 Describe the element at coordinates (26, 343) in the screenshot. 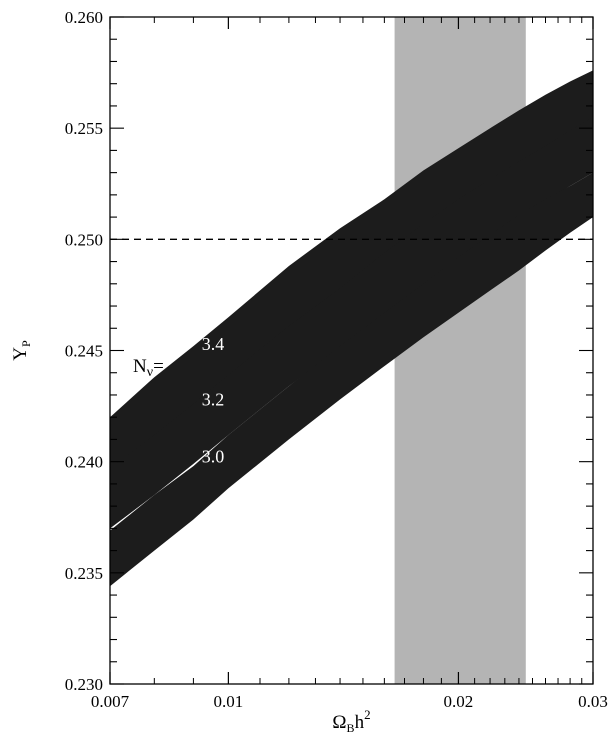

I see `y-axis-title-sub: P` at that location.